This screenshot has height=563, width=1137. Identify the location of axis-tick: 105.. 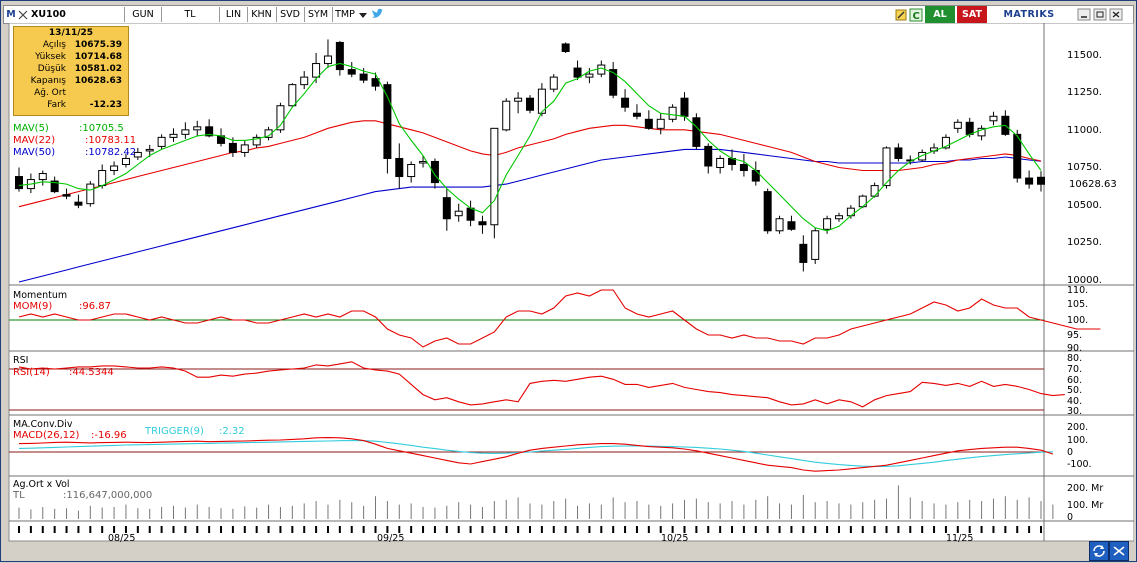
(1077, 304).